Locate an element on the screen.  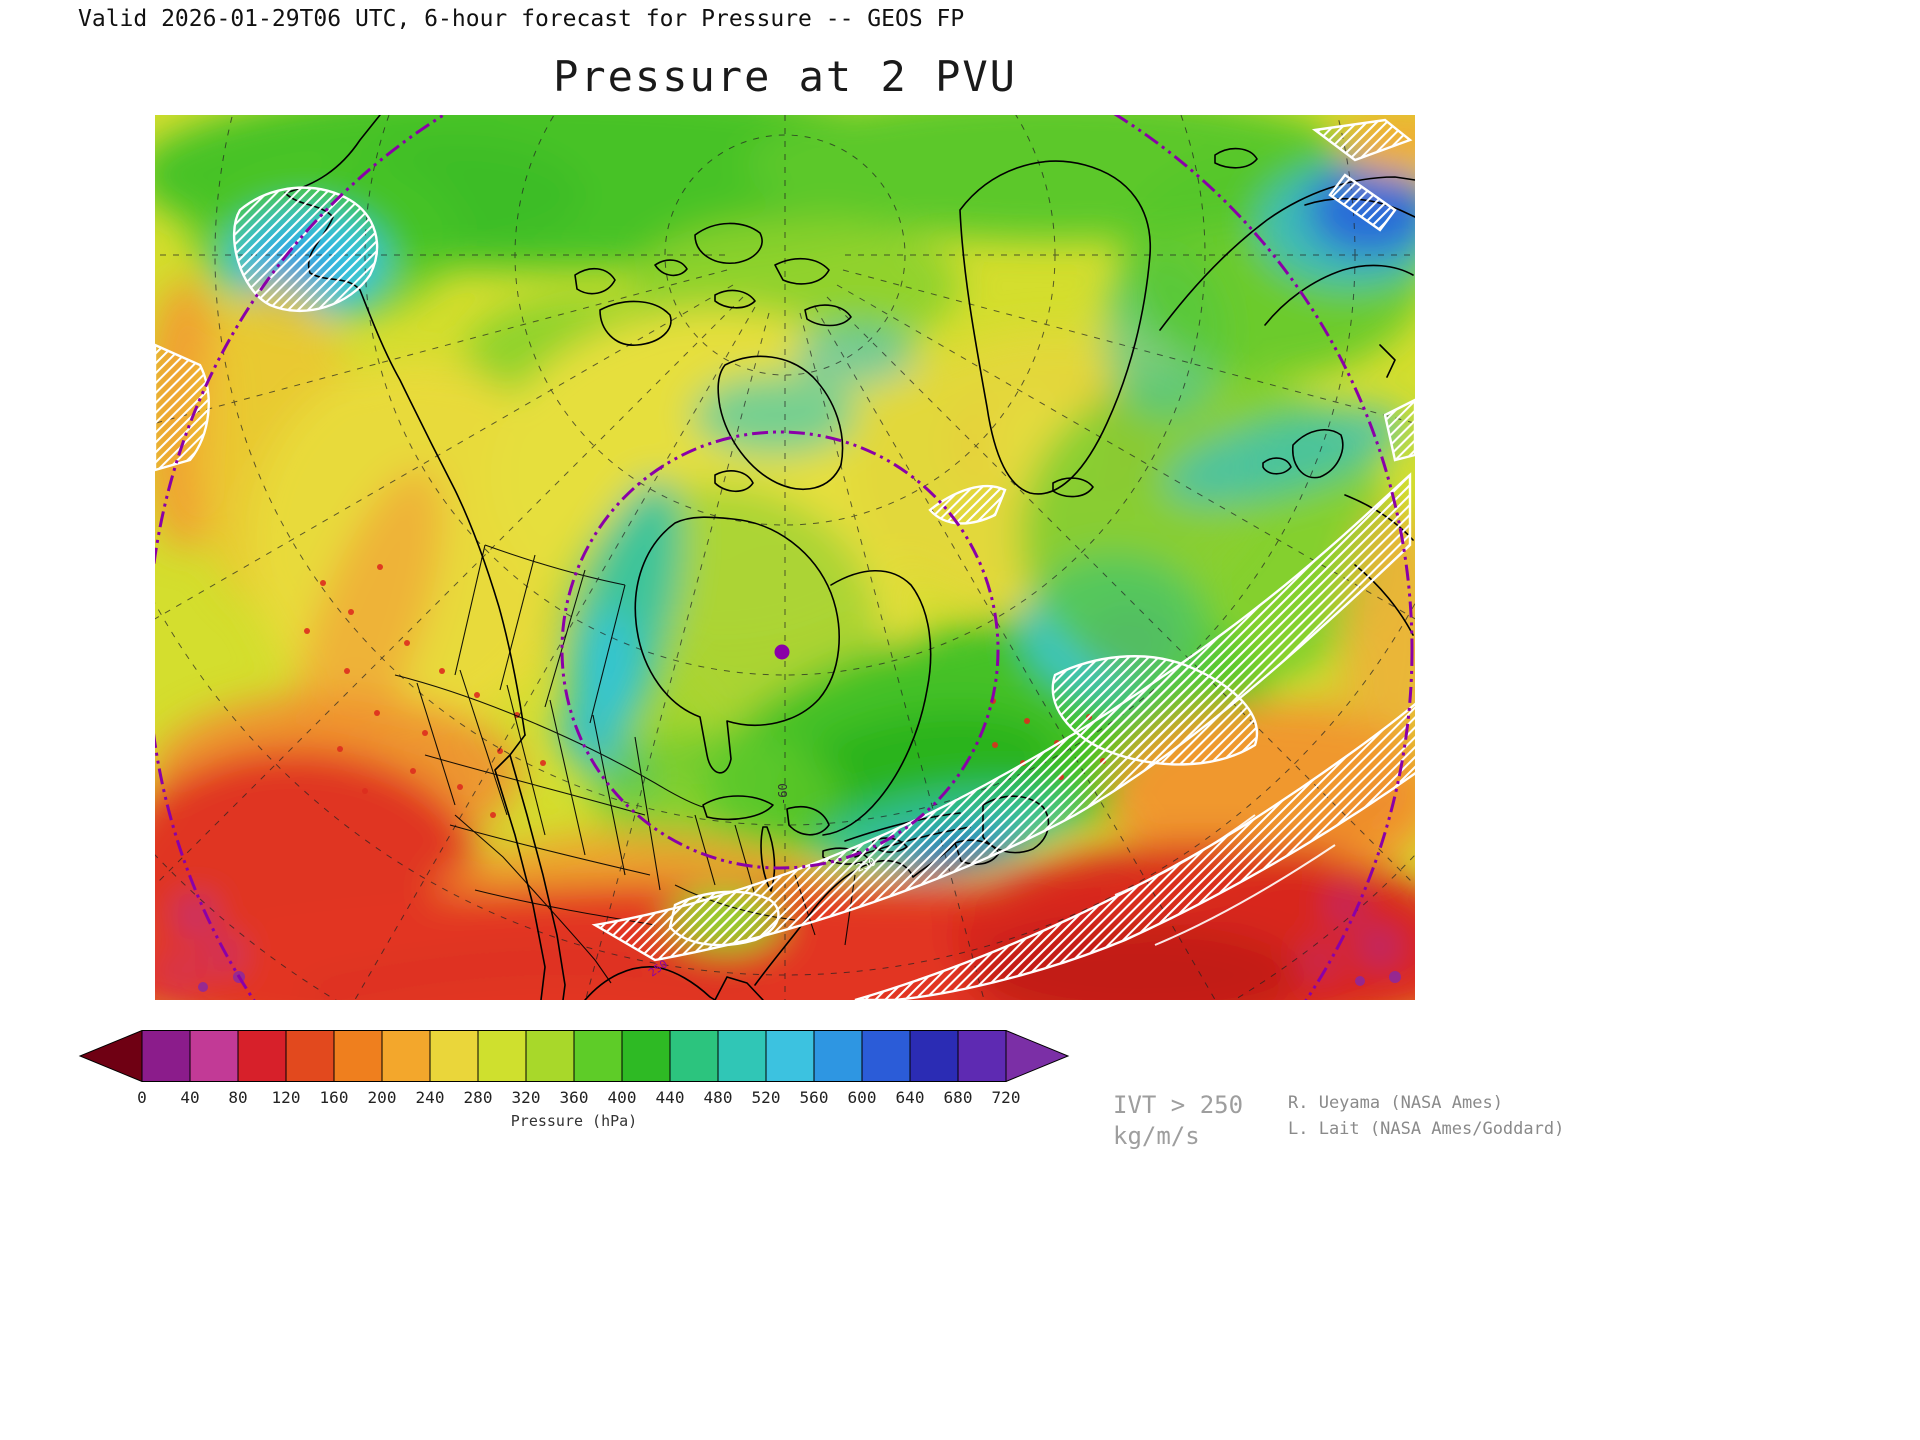
colorbar-tick: 480 is located at coordinates (718, 1097).